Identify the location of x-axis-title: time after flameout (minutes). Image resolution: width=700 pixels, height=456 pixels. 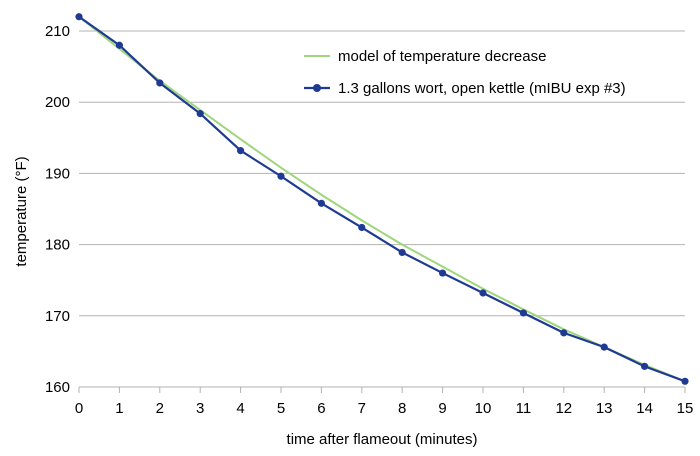
(382, 439).